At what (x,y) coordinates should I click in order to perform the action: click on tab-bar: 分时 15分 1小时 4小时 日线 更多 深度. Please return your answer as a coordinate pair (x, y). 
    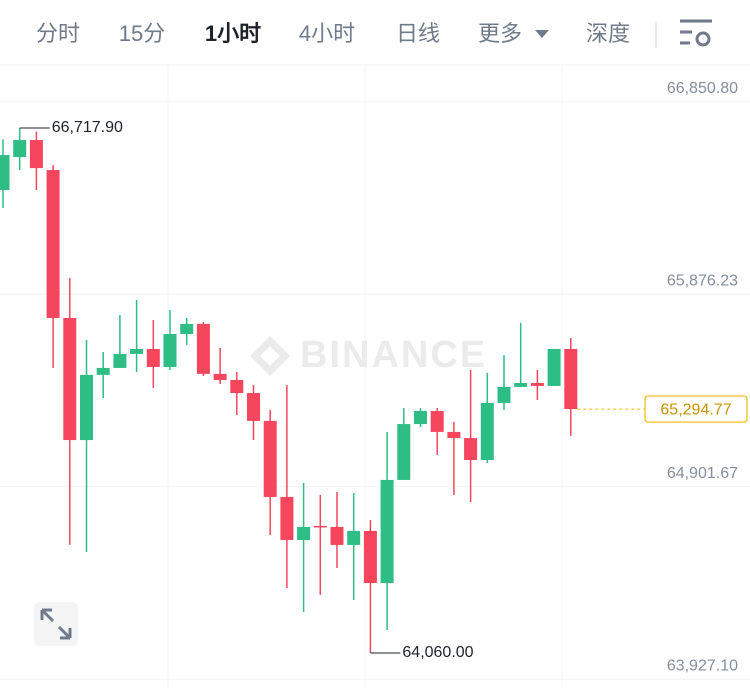
    Looking at the image, I should click on (375, 42).